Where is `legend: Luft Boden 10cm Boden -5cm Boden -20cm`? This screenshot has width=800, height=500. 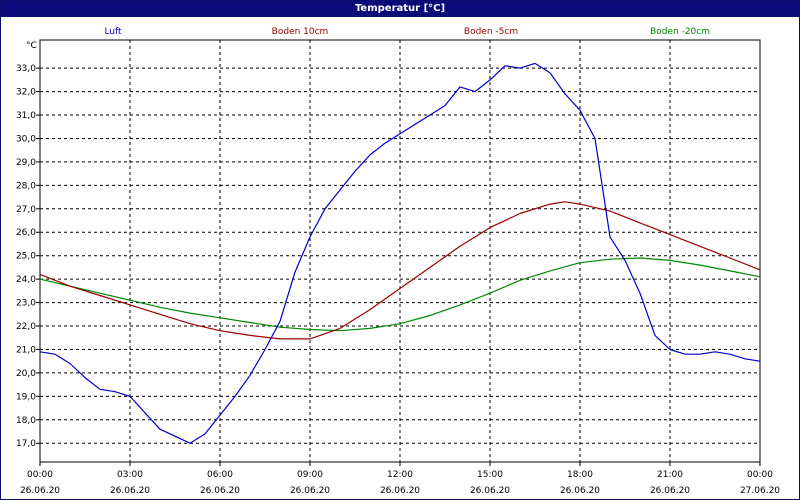
legend: Luft Boden 10cm Boden -5cm Boden -20cm is located at coordinates (407, 32).